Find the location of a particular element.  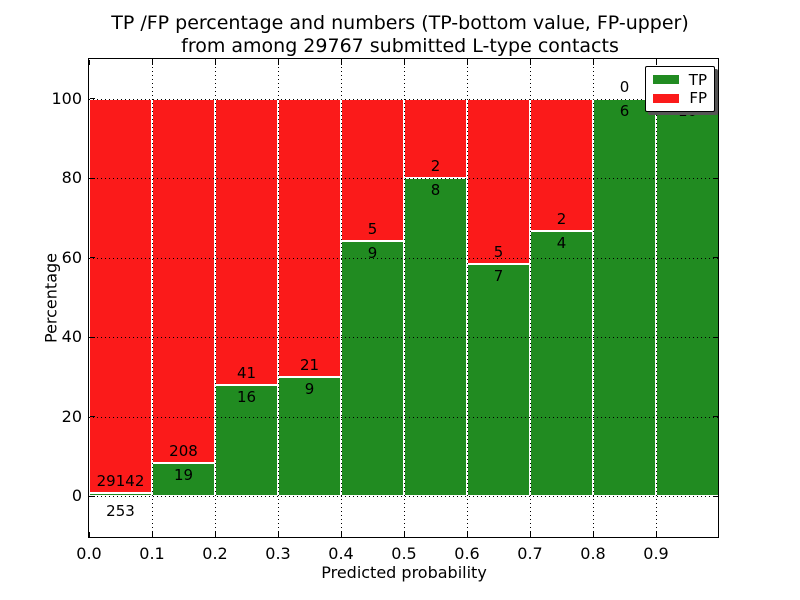

x-tick-label: 0.2 is located at coordinates (215, 553).